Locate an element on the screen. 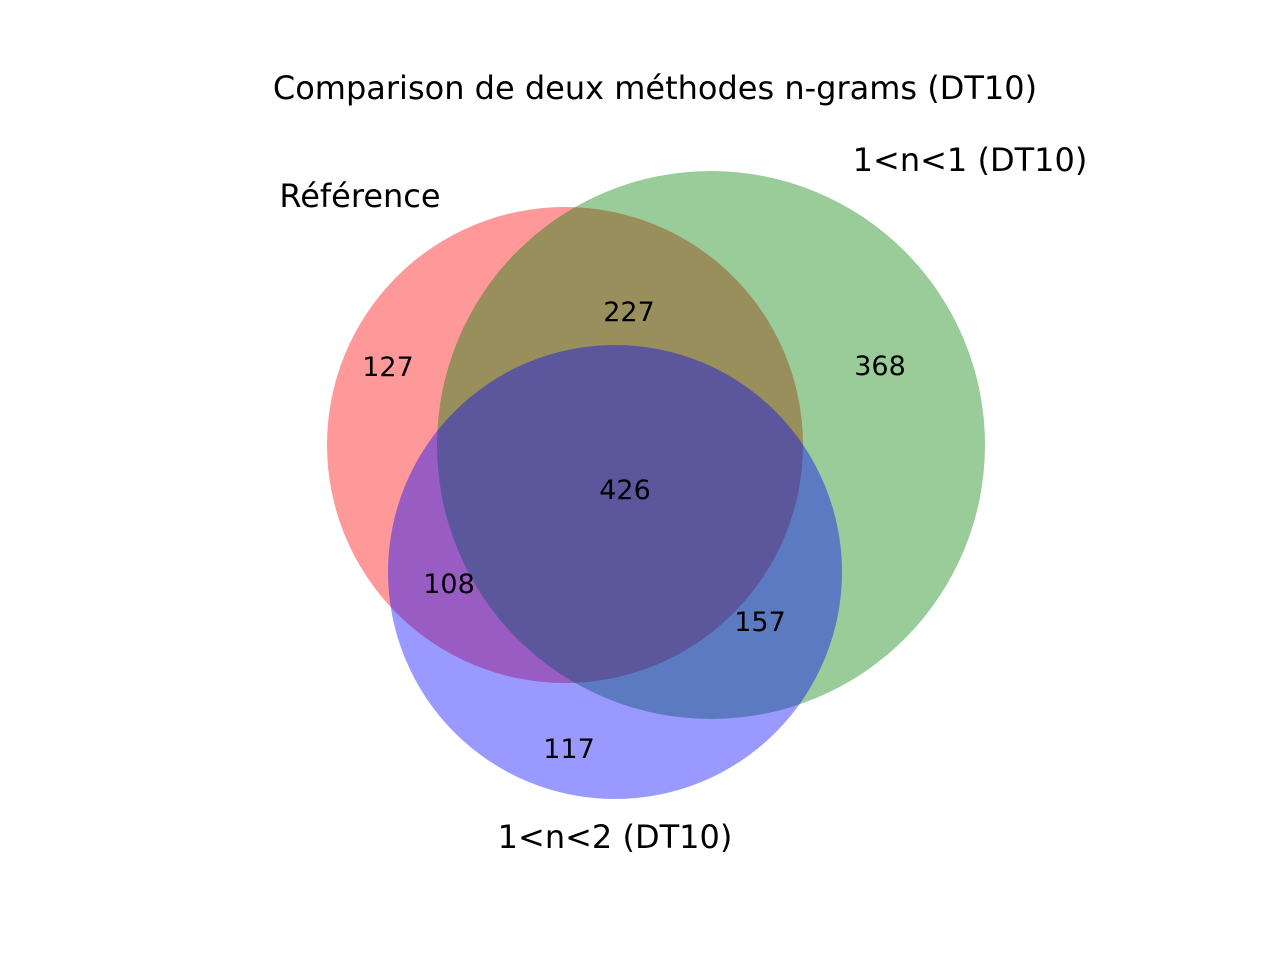 This screenshot has width=1280, height=960. count-1-n-2-only: 117 is located at coordinates (569, 749).